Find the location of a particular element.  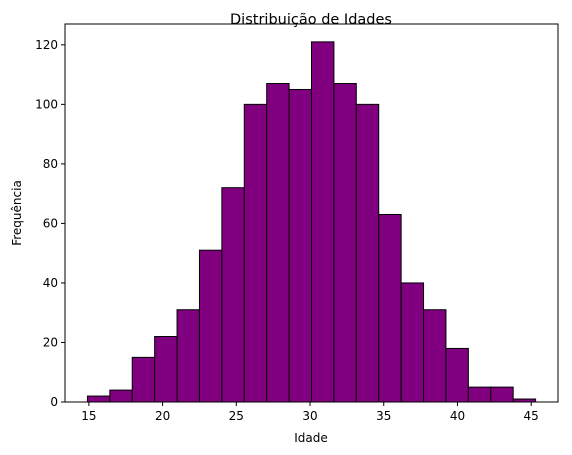

y-tick-label: 120 is located at coordinates (46, 45).